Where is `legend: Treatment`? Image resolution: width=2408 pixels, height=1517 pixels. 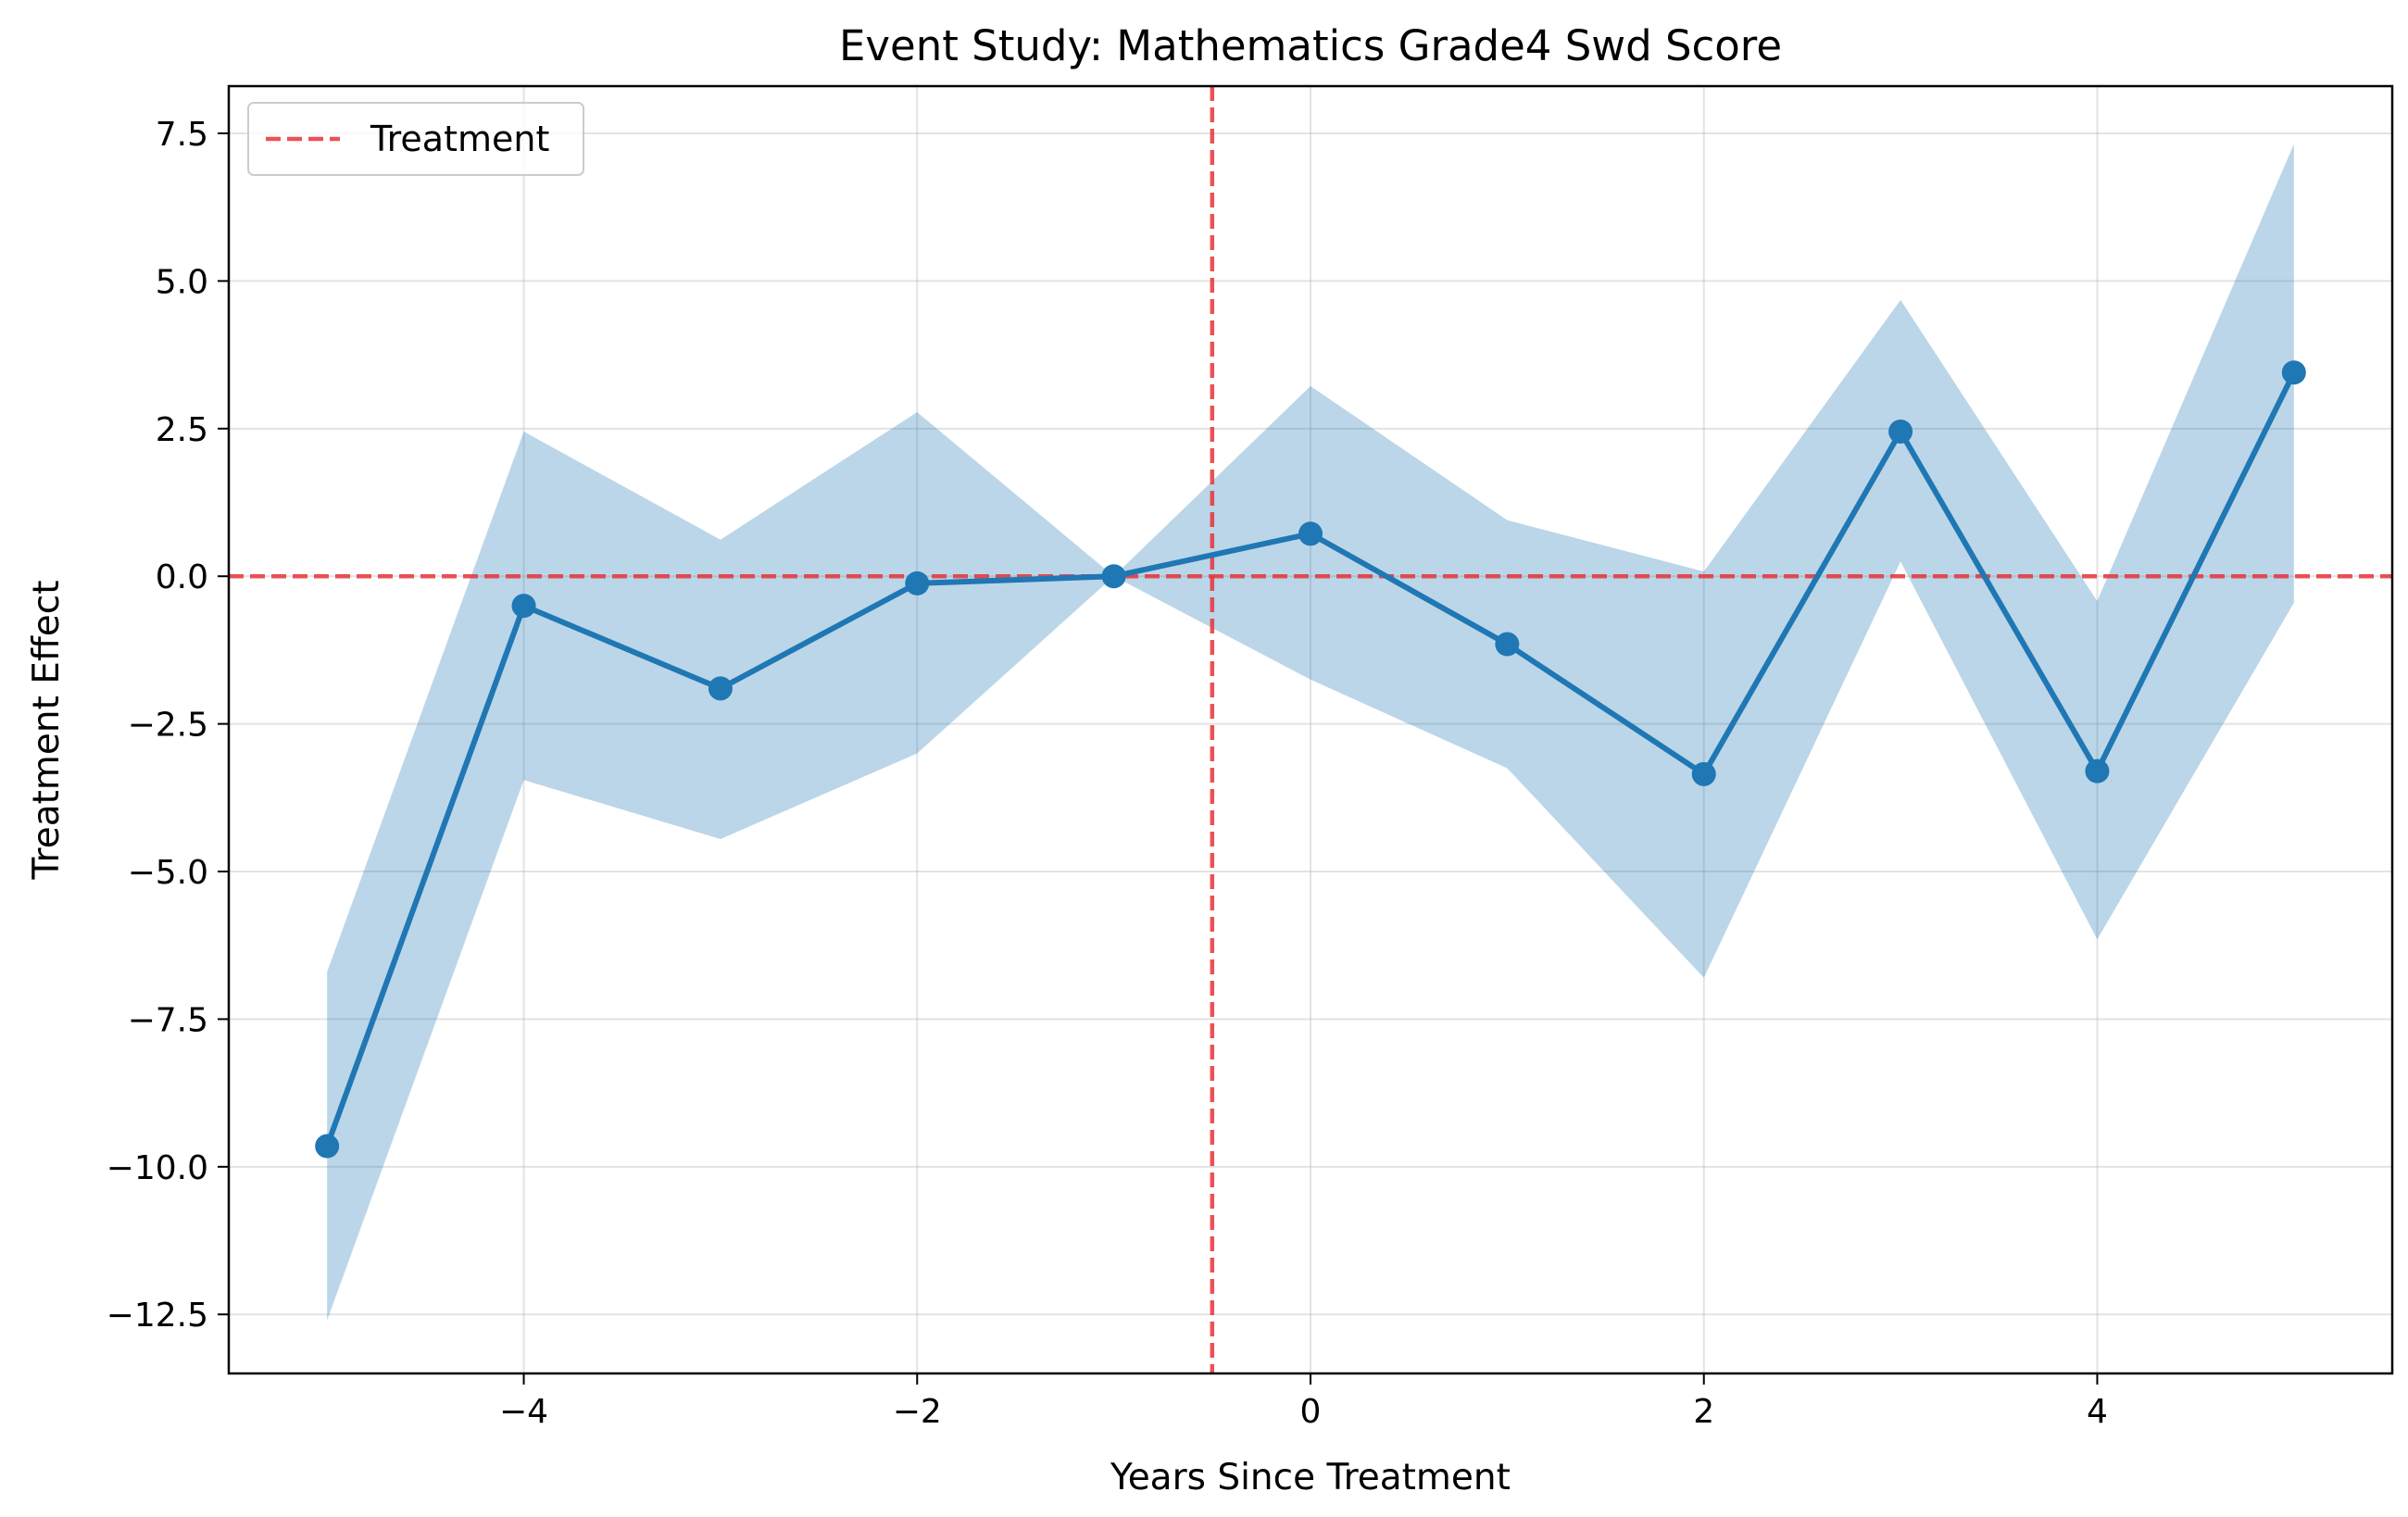 legend: Treatment is located at coordinates (415, 139).